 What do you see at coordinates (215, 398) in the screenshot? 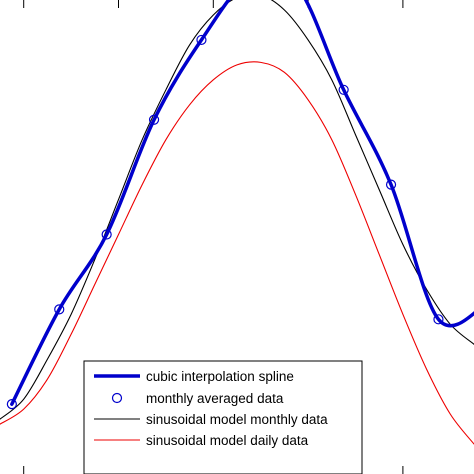
I see `legend-label-monthly-data: monthly averaged data` at bounding box center [215, 398].